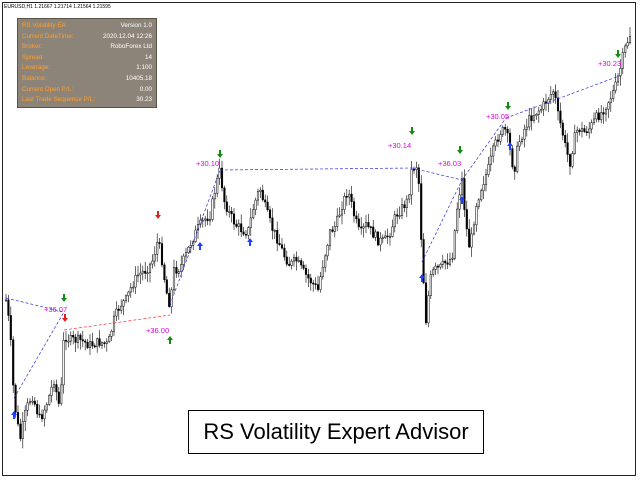 This screenshot has height=480, width=640. Describe the element at coordinates (148, 57) in the screenshot. I see `info-value: 14` at that location.